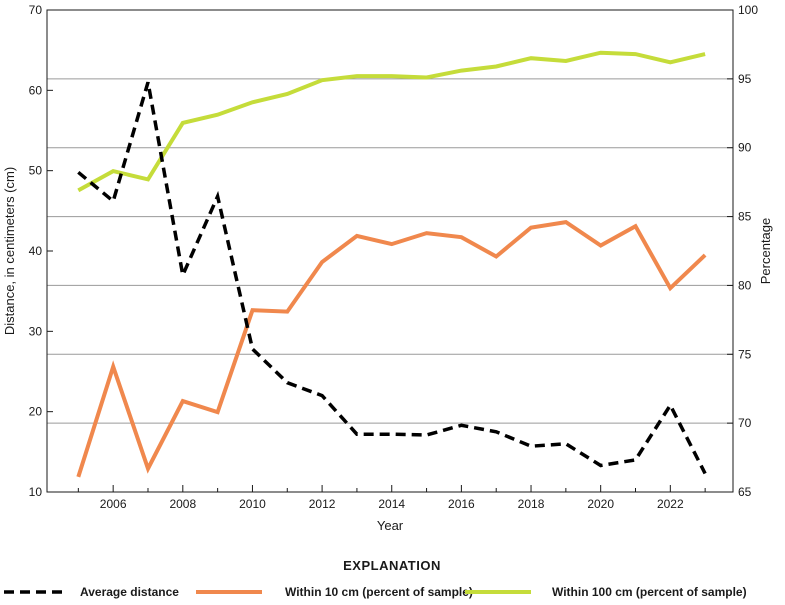 The image size is (785, 605). What do you see at coordinates (765, 251) in the screenshot?
I see `right-axis-title: Percentage` at bounding box center [765, 251].